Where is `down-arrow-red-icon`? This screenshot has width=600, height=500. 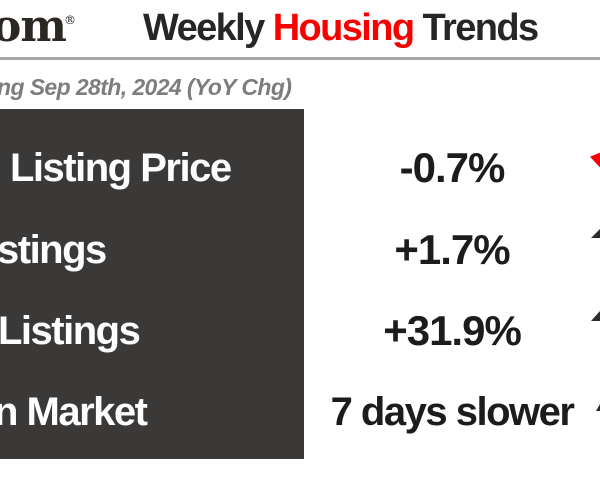
down-arrow-red-icon is located at coordinates (595, 160).